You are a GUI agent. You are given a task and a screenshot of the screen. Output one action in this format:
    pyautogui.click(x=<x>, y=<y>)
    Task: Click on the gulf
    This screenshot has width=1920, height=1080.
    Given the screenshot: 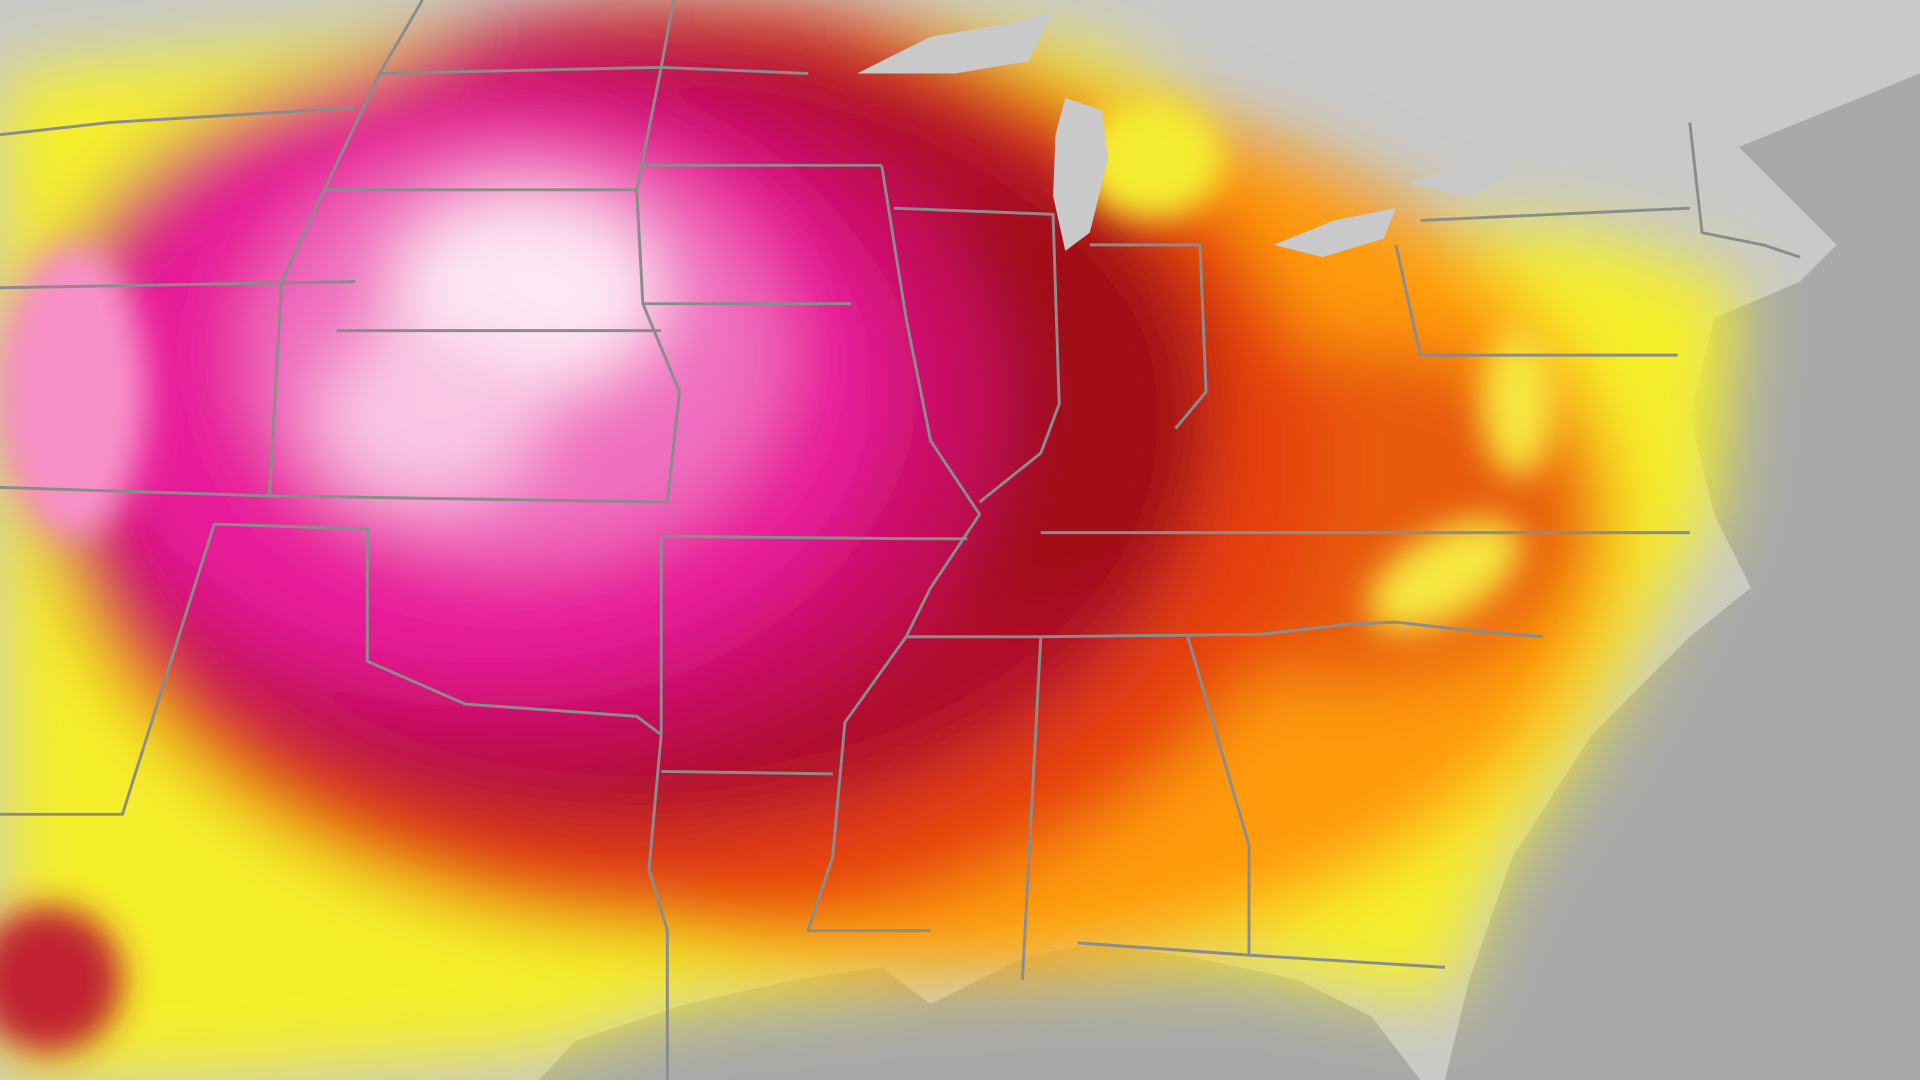 What is the action you would take?
    pyautogui.click(x=979, y=1011)
    